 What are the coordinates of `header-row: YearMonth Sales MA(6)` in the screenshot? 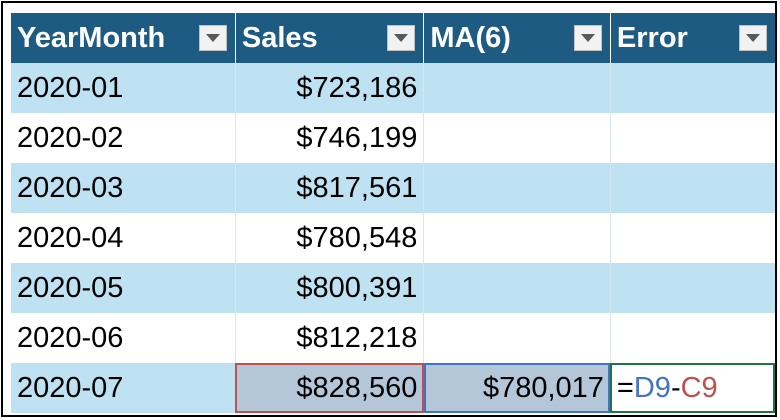 It's located at (393, 38).